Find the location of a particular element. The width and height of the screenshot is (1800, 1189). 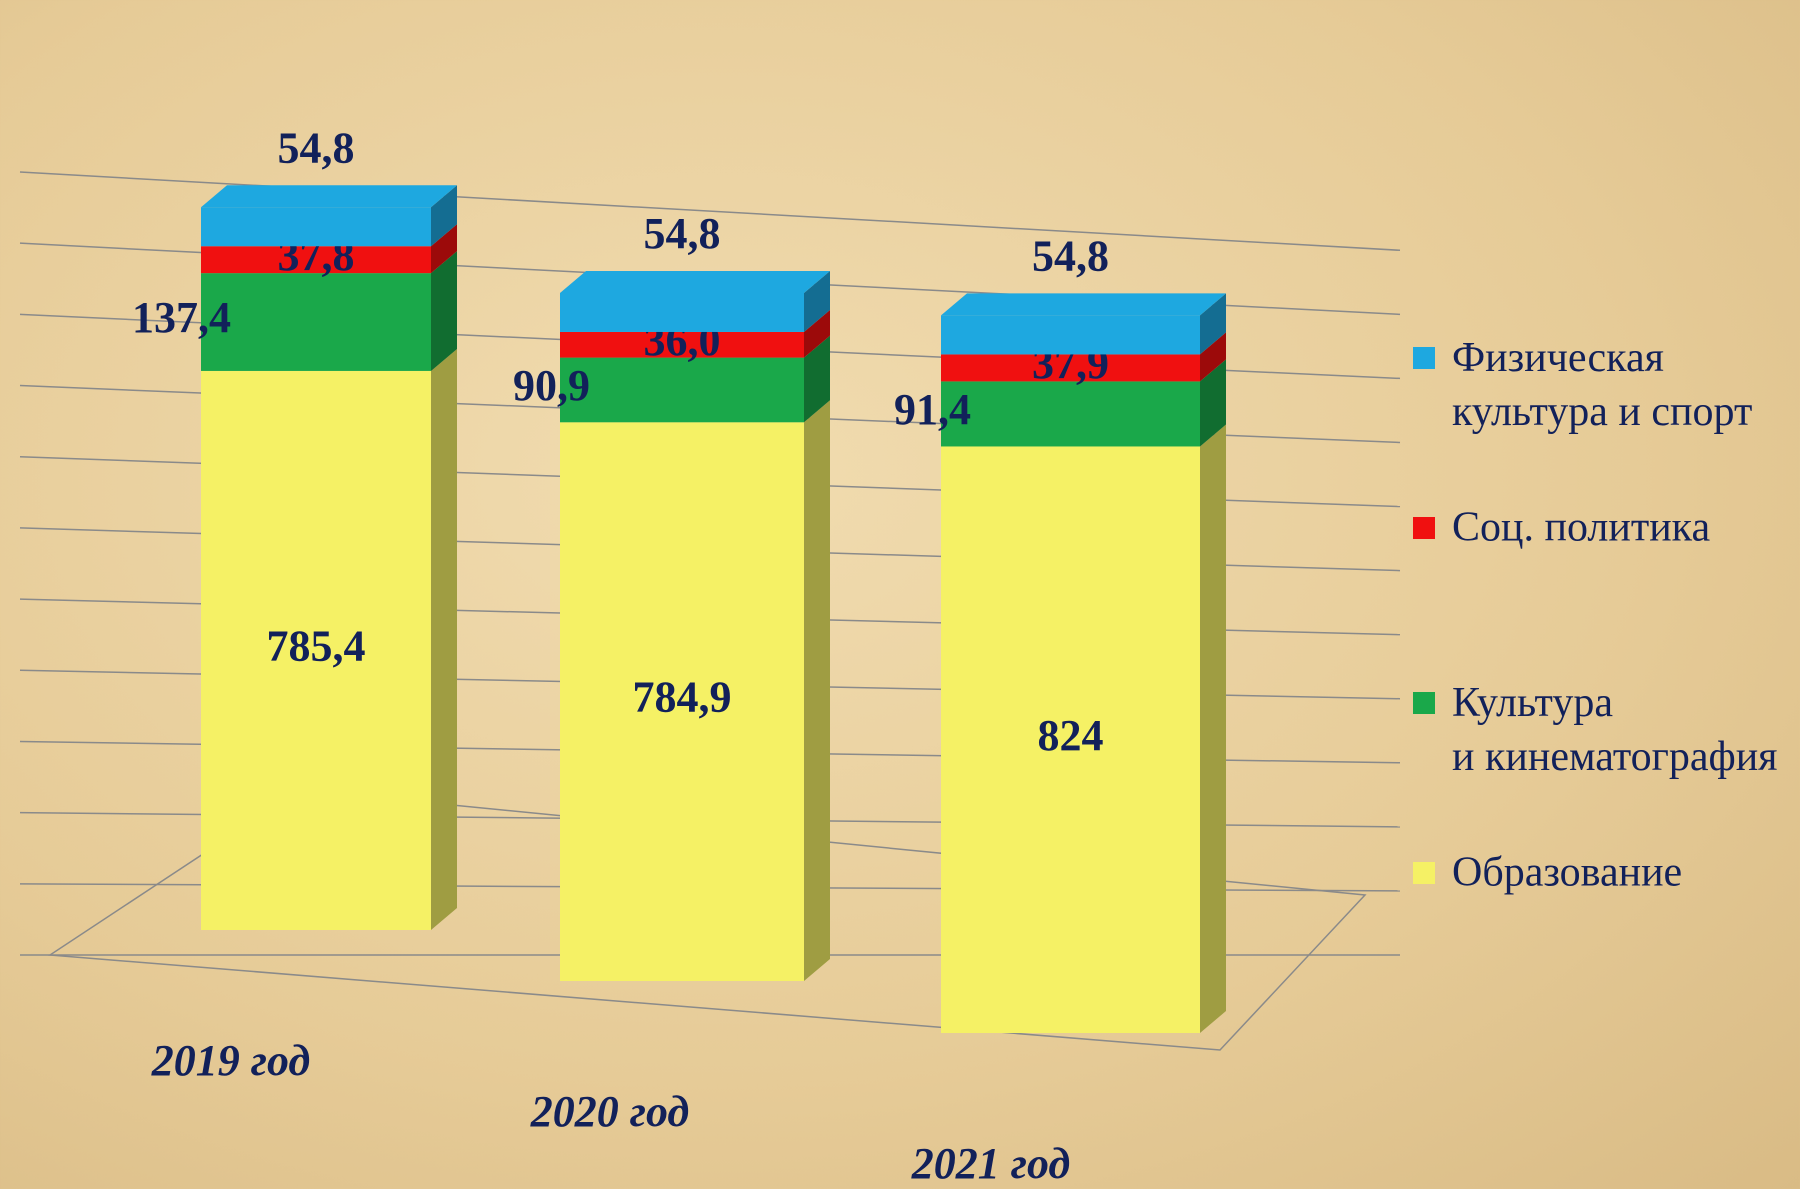

value-label: 91,4 is located at coordinates (932, 409).